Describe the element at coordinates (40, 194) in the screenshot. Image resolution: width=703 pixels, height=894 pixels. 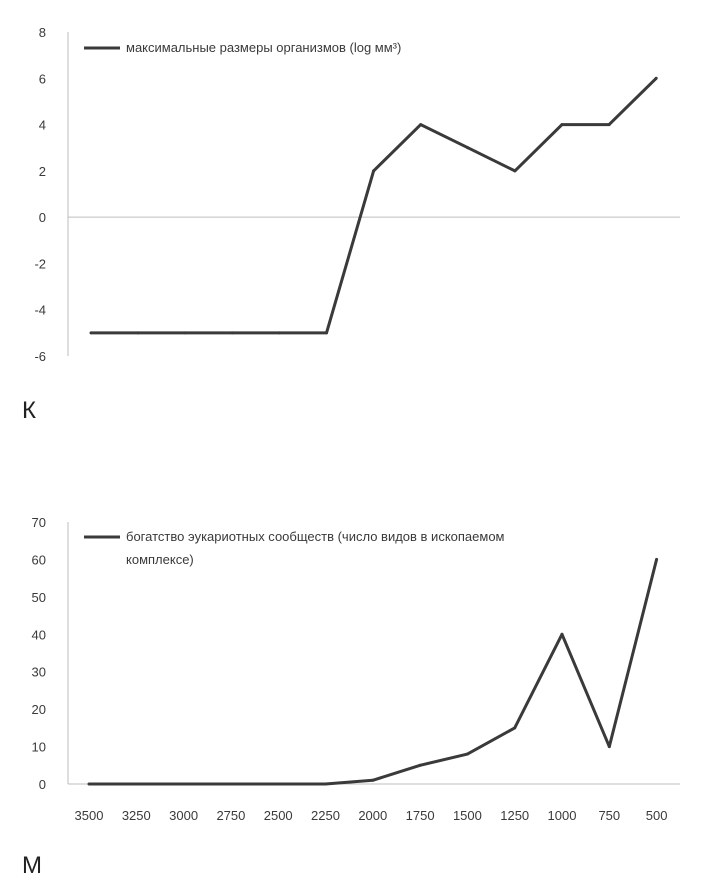
I see `chart-k-y-ticks: 8 6 4 2 0 -2 -4 -6` at that location.